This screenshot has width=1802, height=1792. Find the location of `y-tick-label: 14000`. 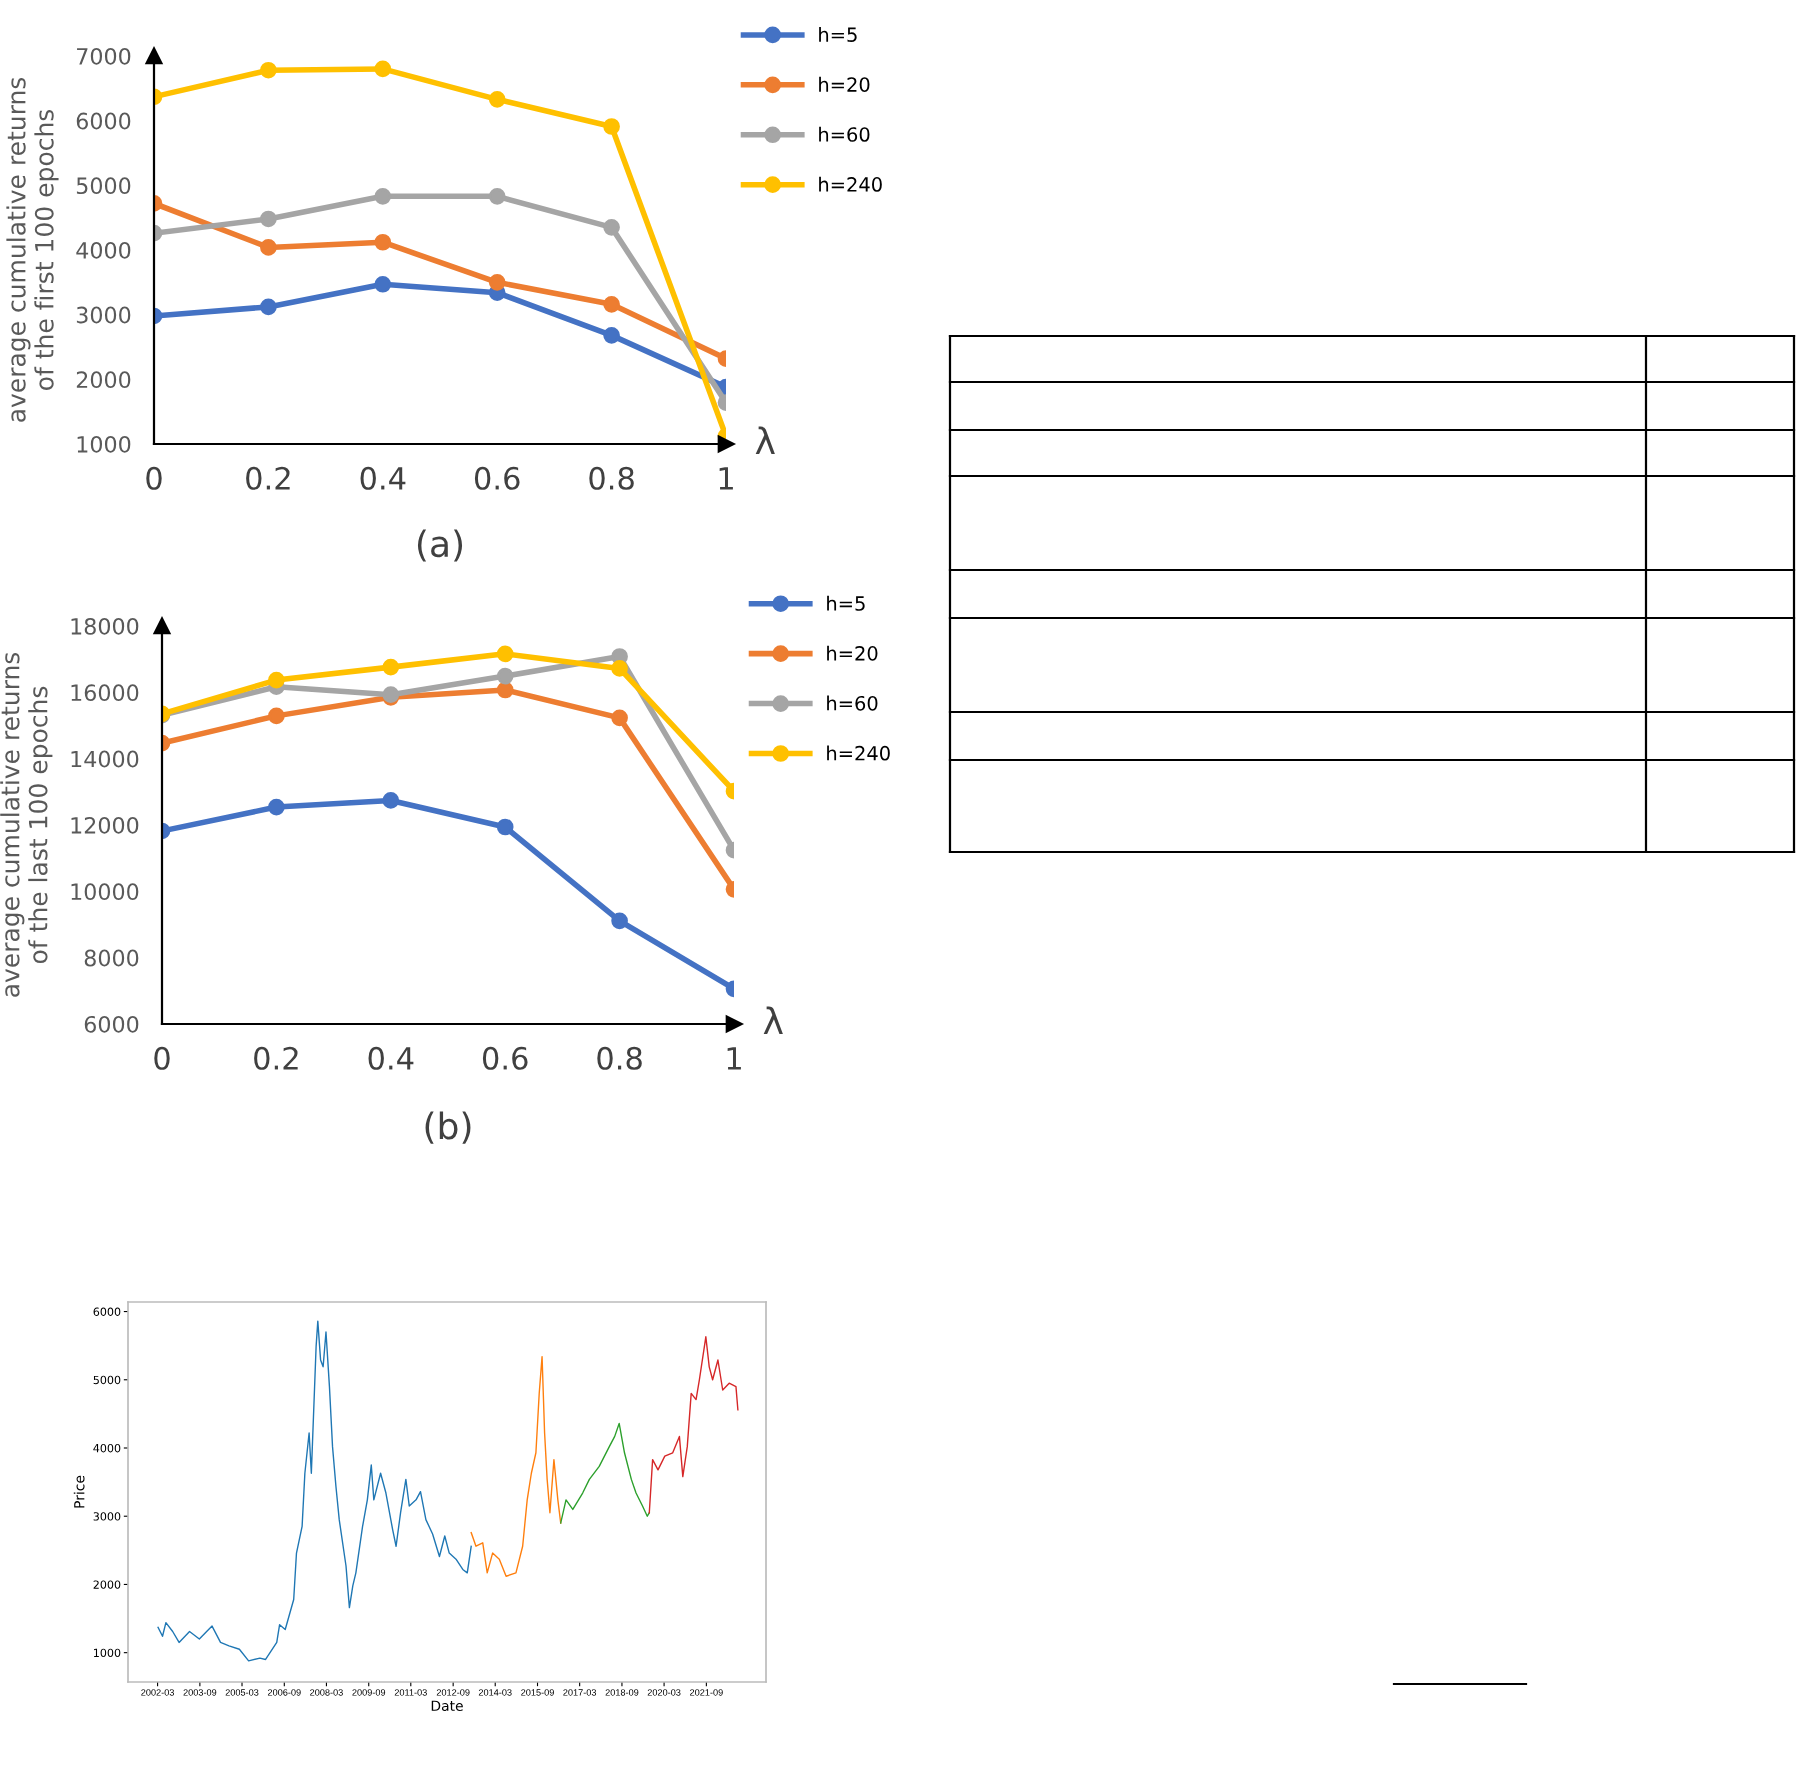

y-tick-label: 14000 is located at coordinates (105, 759).